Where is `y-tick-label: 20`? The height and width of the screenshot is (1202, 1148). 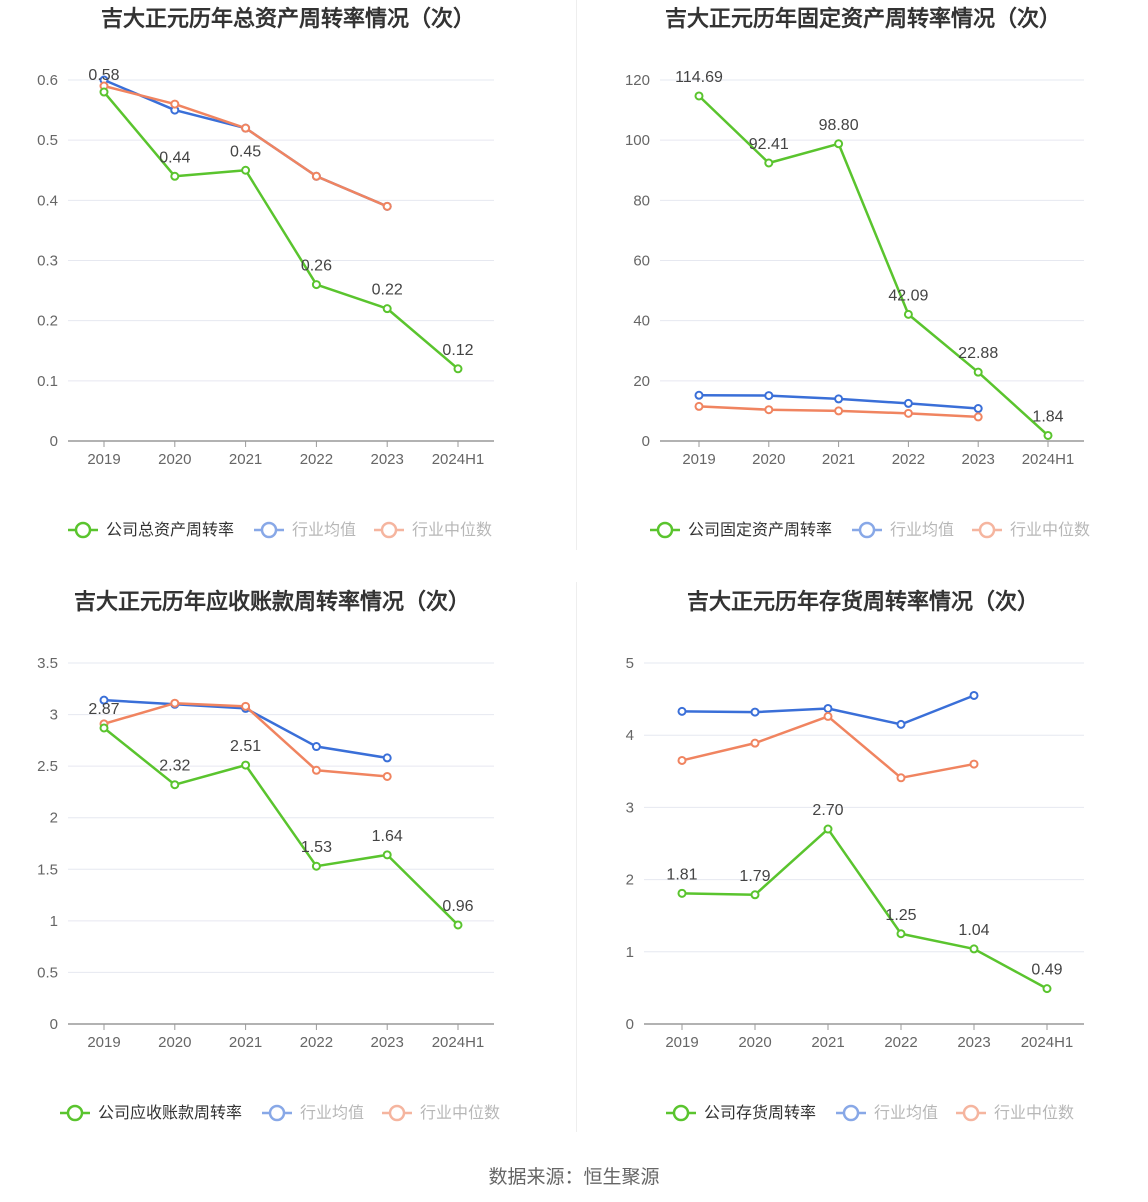 y-tick-label: 20 is located at coordinates (641, 381).